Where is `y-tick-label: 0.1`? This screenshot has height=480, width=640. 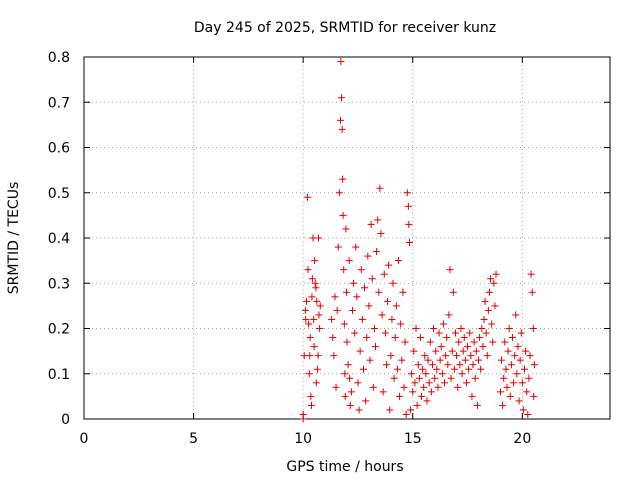 y-tick-label: 0.1 is located at coordinates (59, 375).